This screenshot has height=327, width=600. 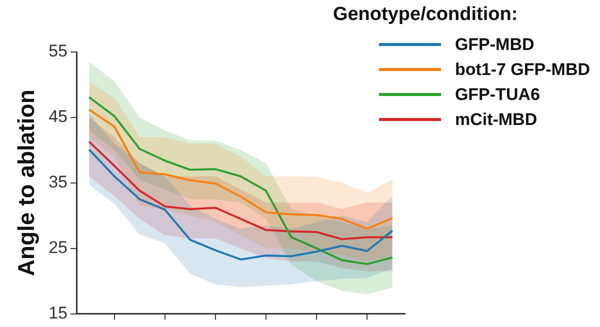 What do you see at coordinates (522, 70) in the screenshot?
I see `legend-label: bot1-7 GFP-MBD` at bounding box center [522, 70].